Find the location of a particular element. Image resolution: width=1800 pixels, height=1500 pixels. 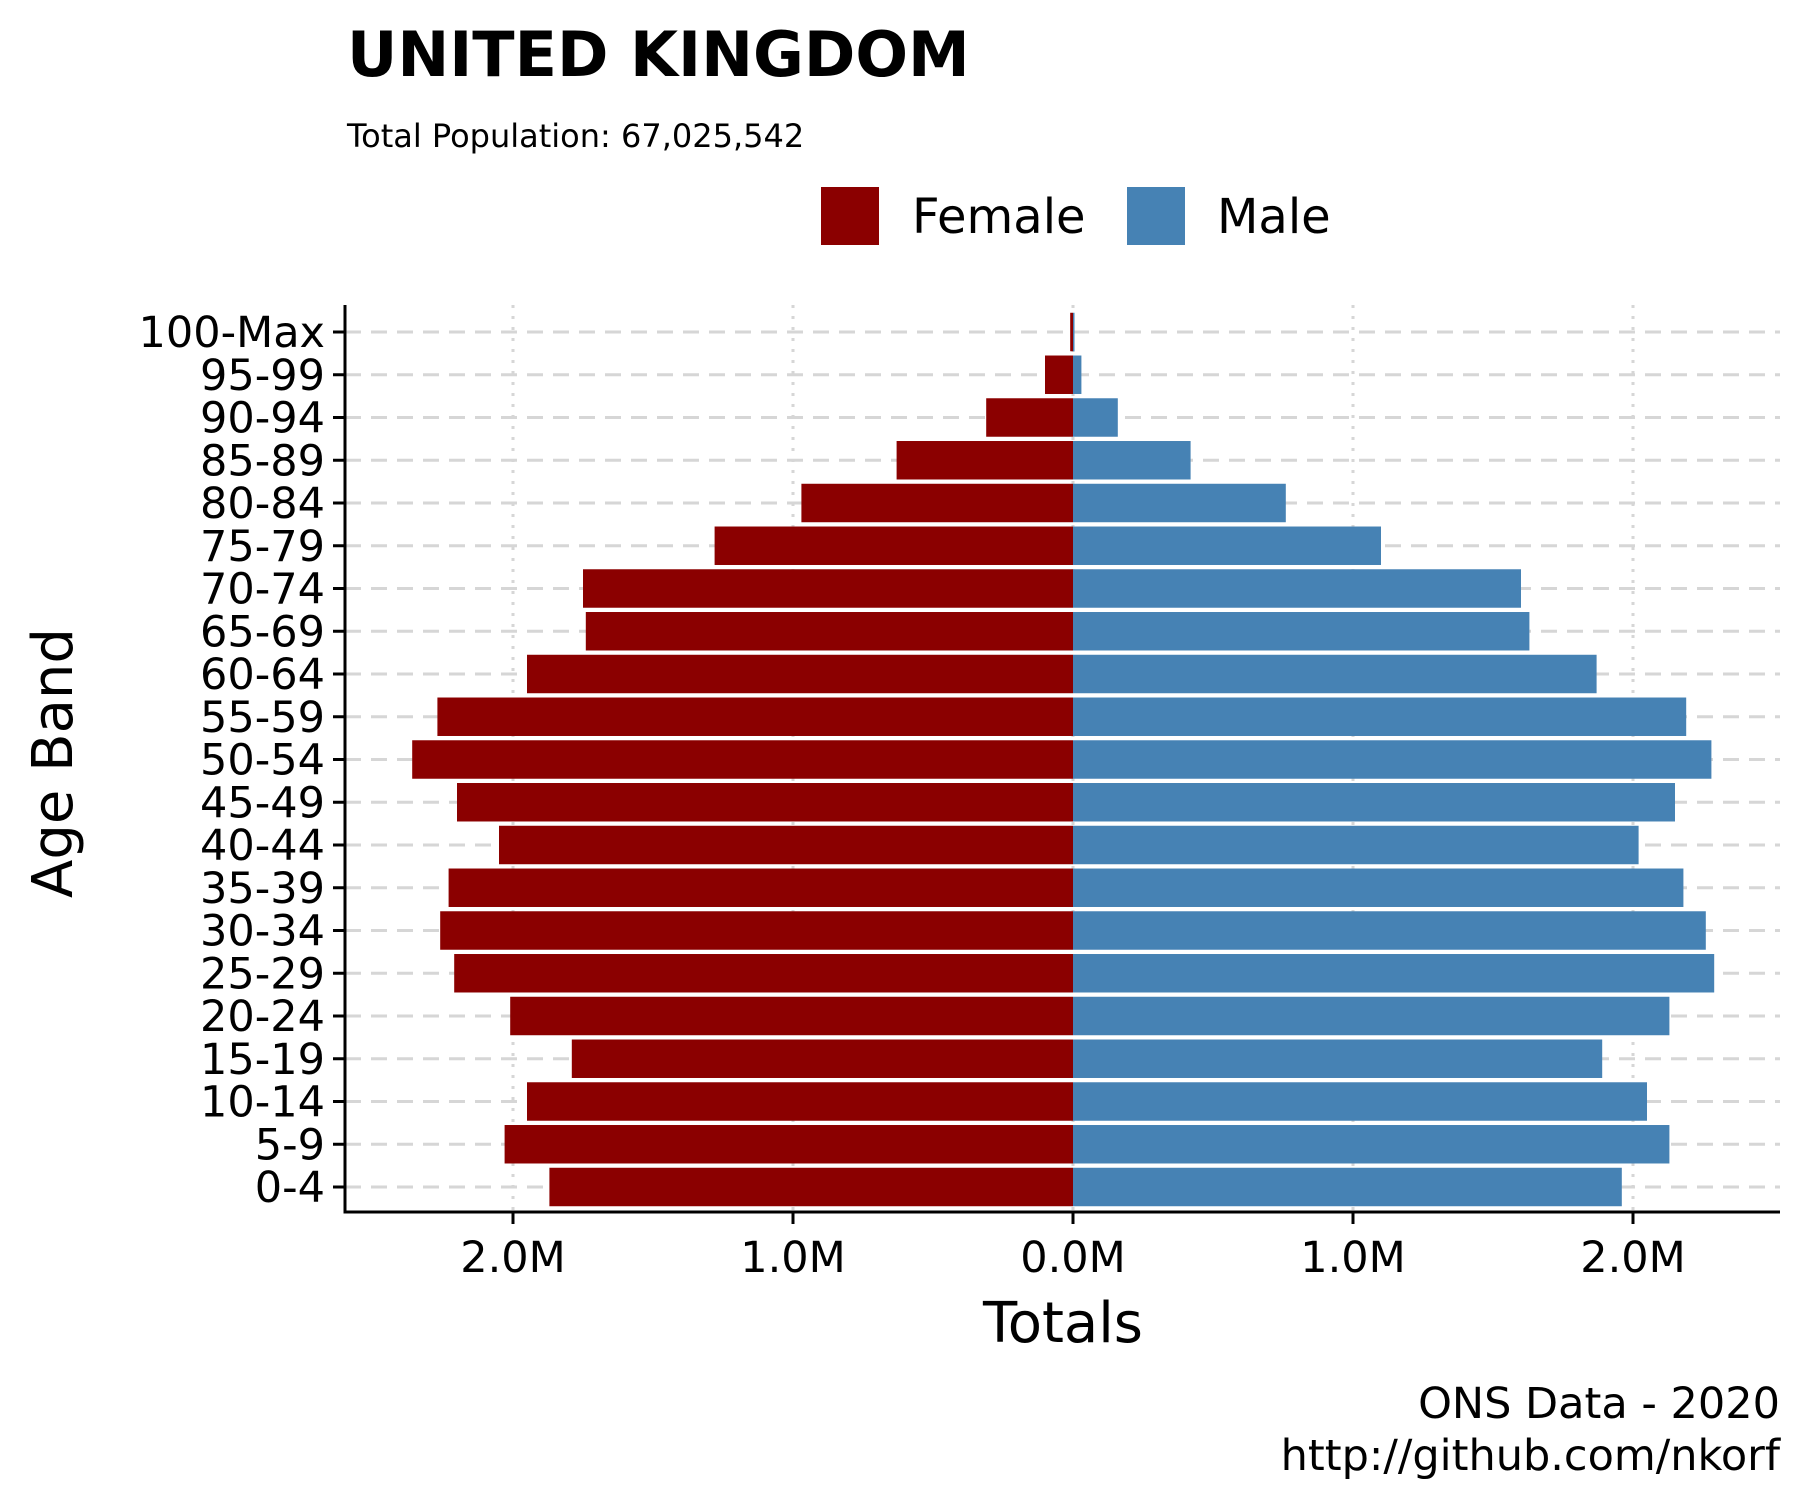

y-tick-label: 20-24 is located at coordinates (262, 1017).